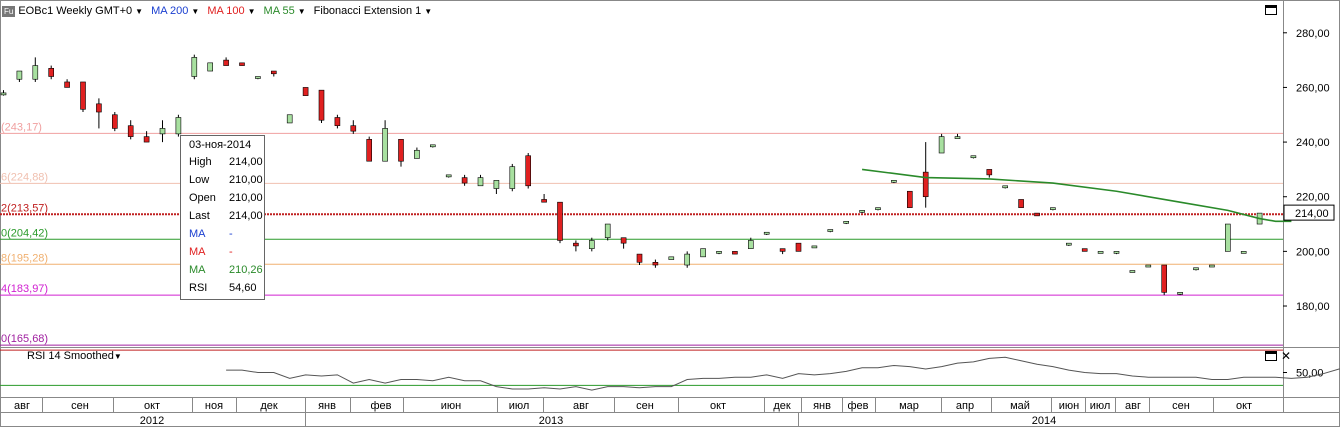  I want to click on tooltip-date: 03-ноя-2014, so click(220, 145).